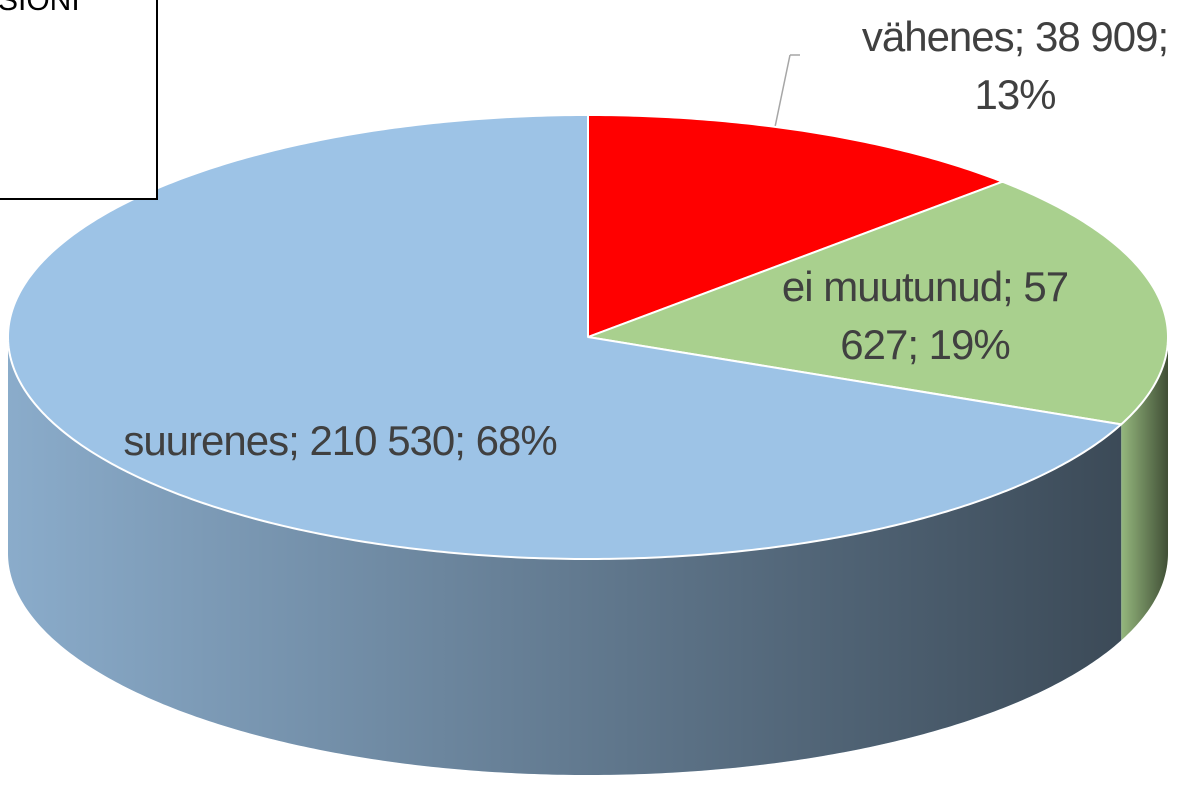  I want to click on pie-slice, so click(795, 226).